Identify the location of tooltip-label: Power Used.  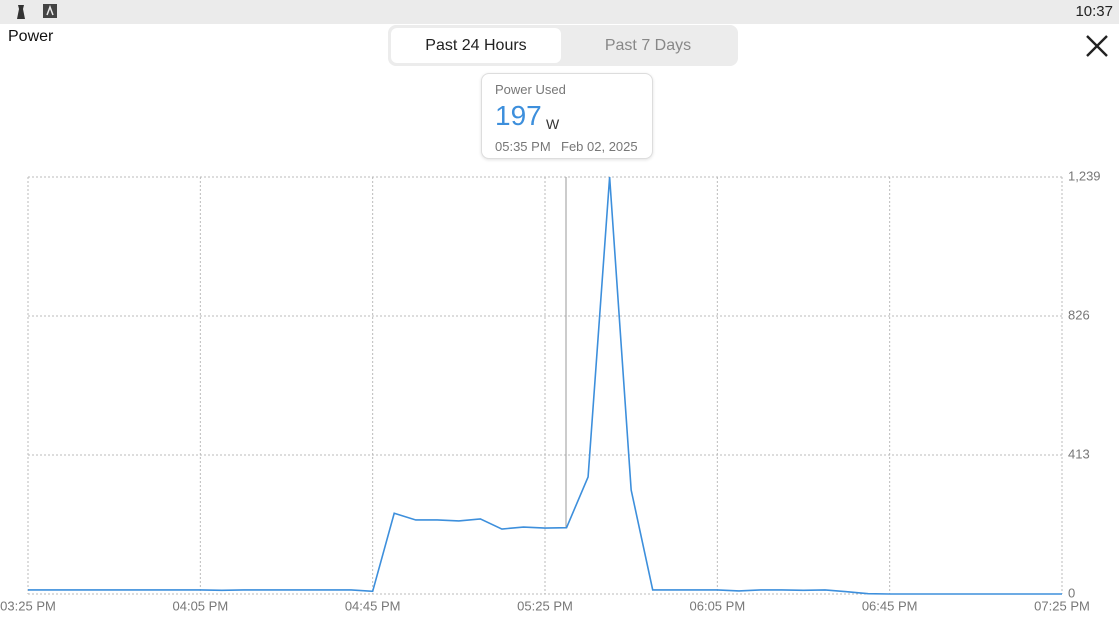
(530, 89).